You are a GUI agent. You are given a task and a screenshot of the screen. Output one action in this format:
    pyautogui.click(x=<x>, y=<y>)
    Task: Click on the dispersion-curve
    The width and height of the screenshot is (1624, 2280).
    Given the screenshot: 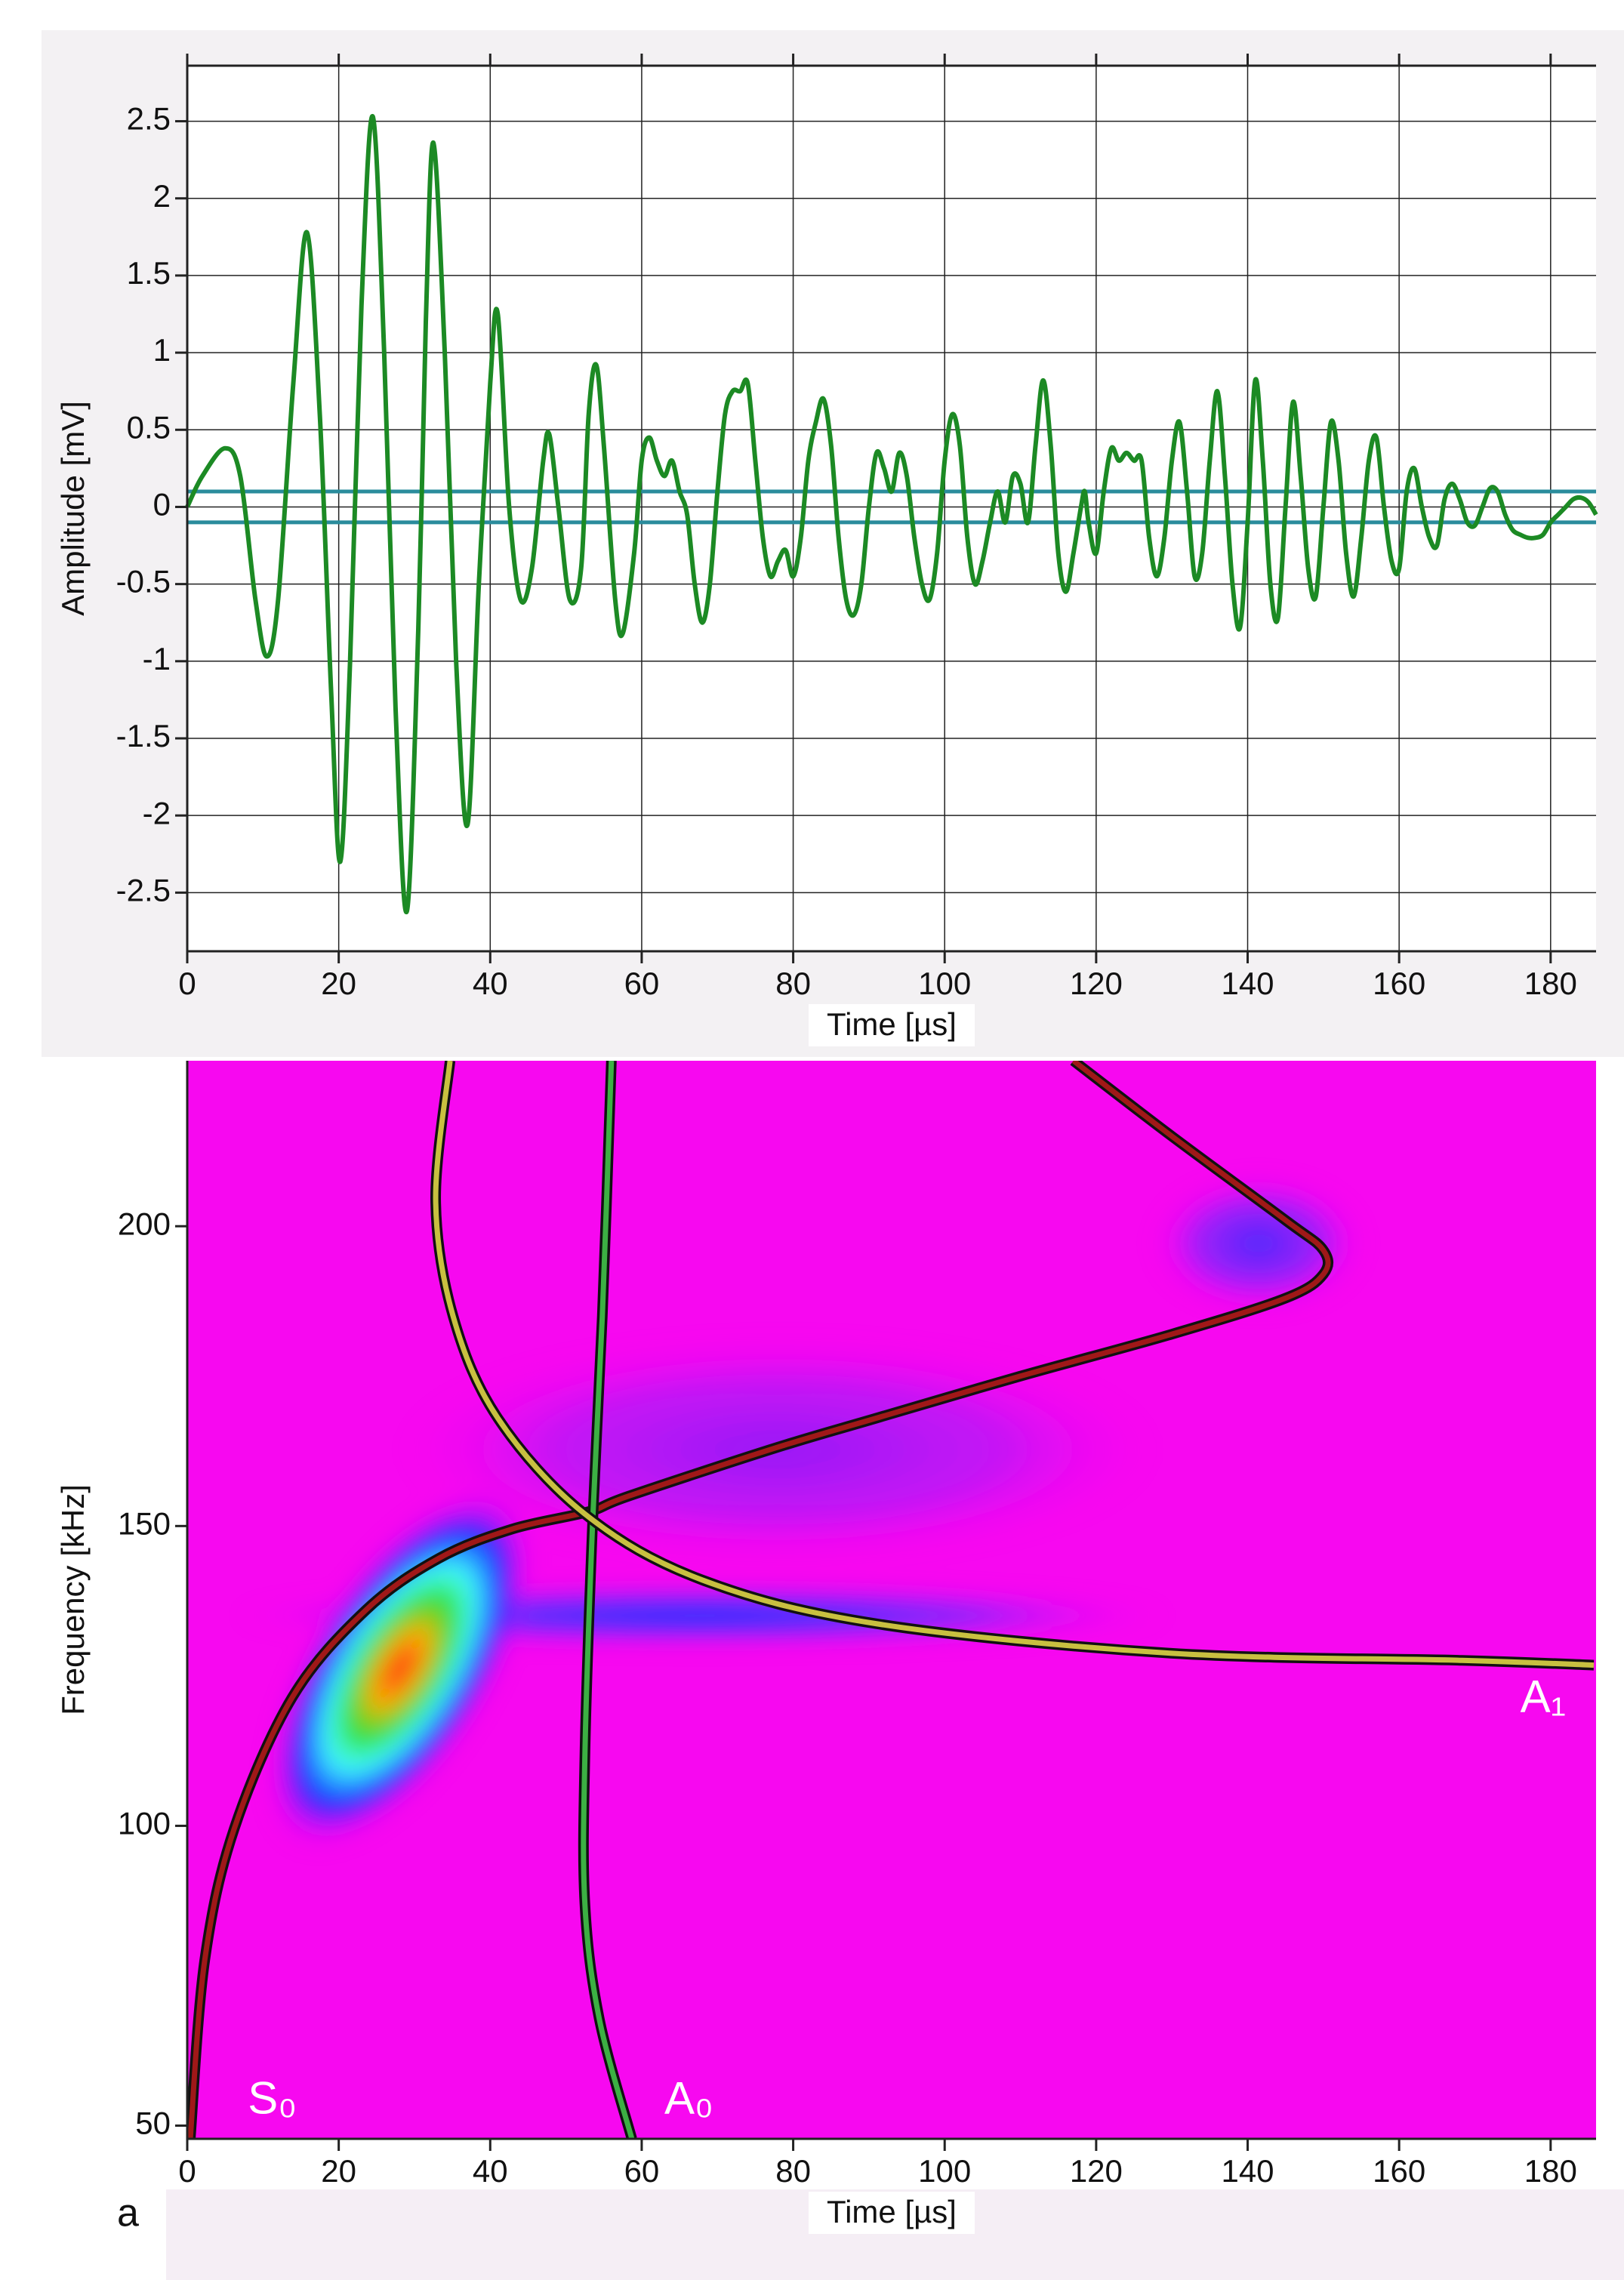 What is the action you would take?
    pyautogui.click(x=608, y=1600)
    